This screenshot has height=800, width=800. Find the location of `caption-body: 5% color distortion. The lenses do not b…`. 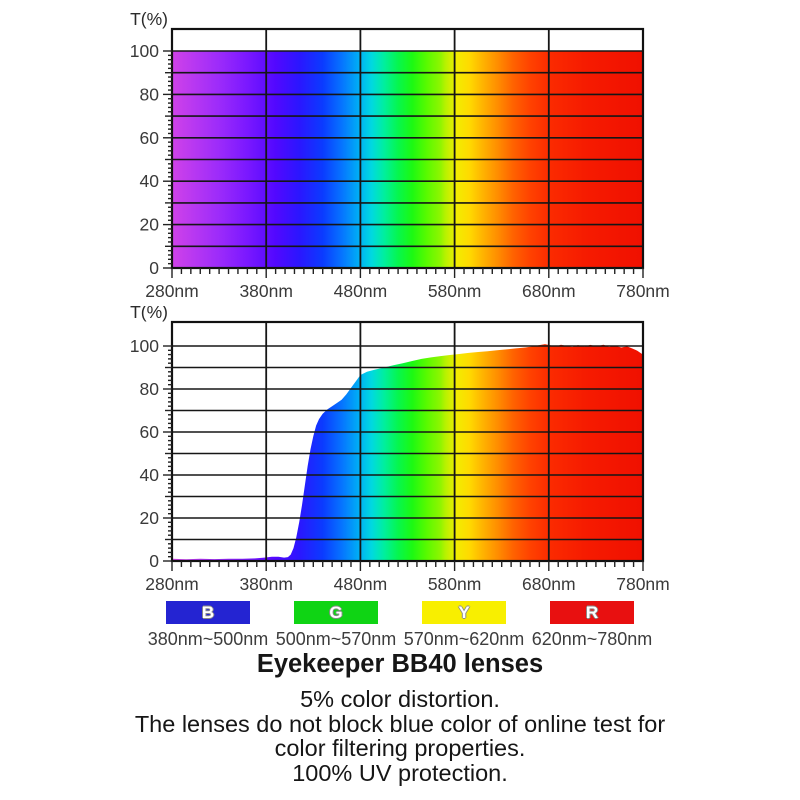

caption-body: 5% color distortion. The lenses do not b… is located at coordinates (400, 736).